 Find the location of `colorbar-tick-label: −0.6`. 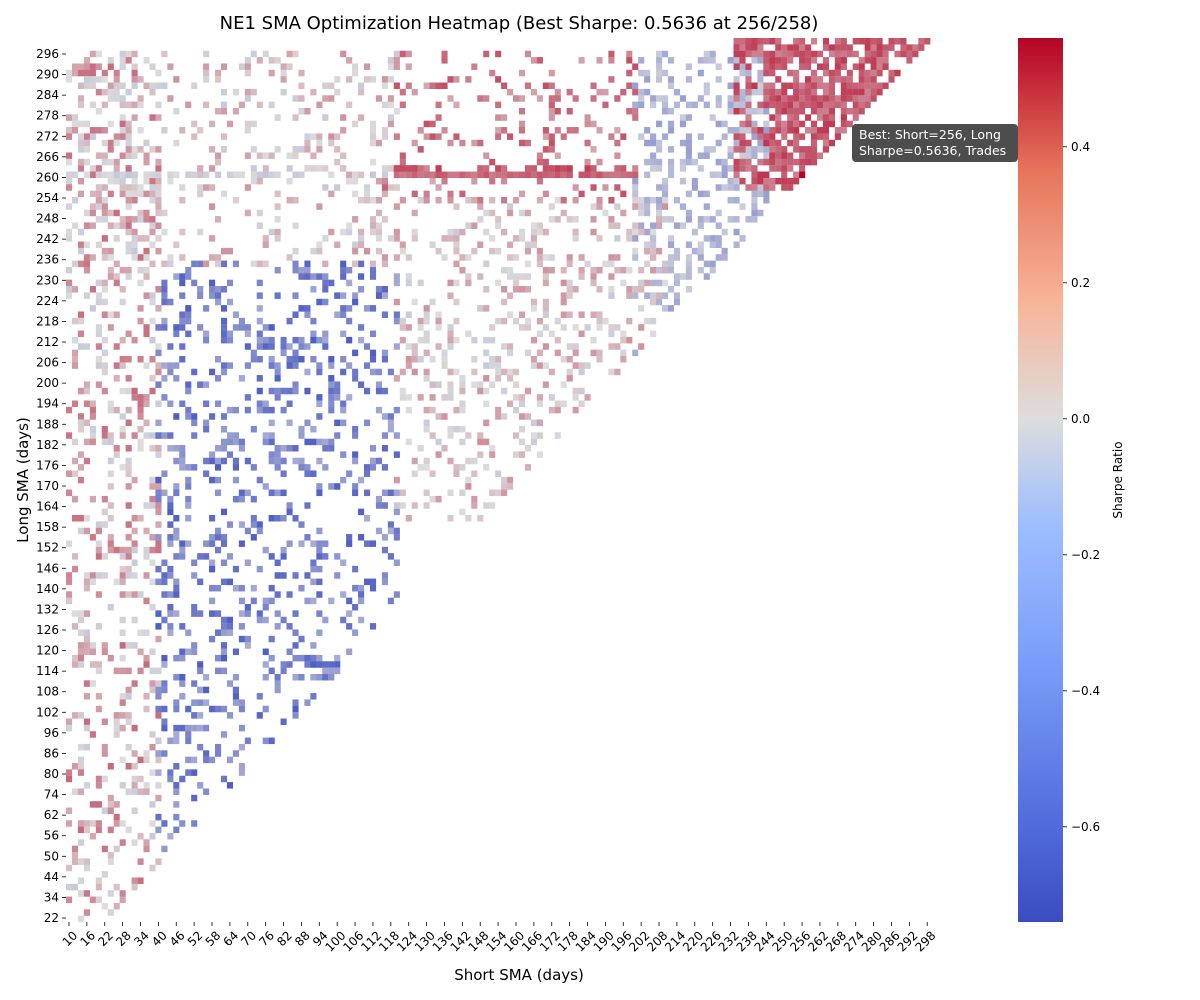

colorbar-tick-label: −0.6 is located at coordinates (1085, 827).